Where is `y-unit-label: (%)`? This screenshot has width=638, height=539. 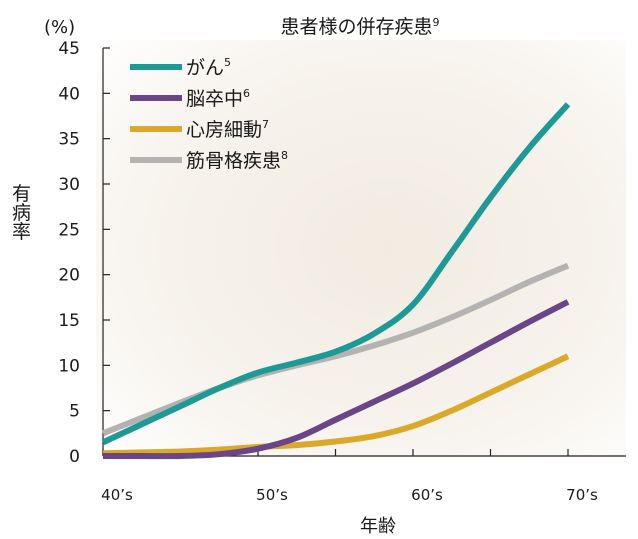
y-unit-label: (%) is located at coordinates (59, 27).